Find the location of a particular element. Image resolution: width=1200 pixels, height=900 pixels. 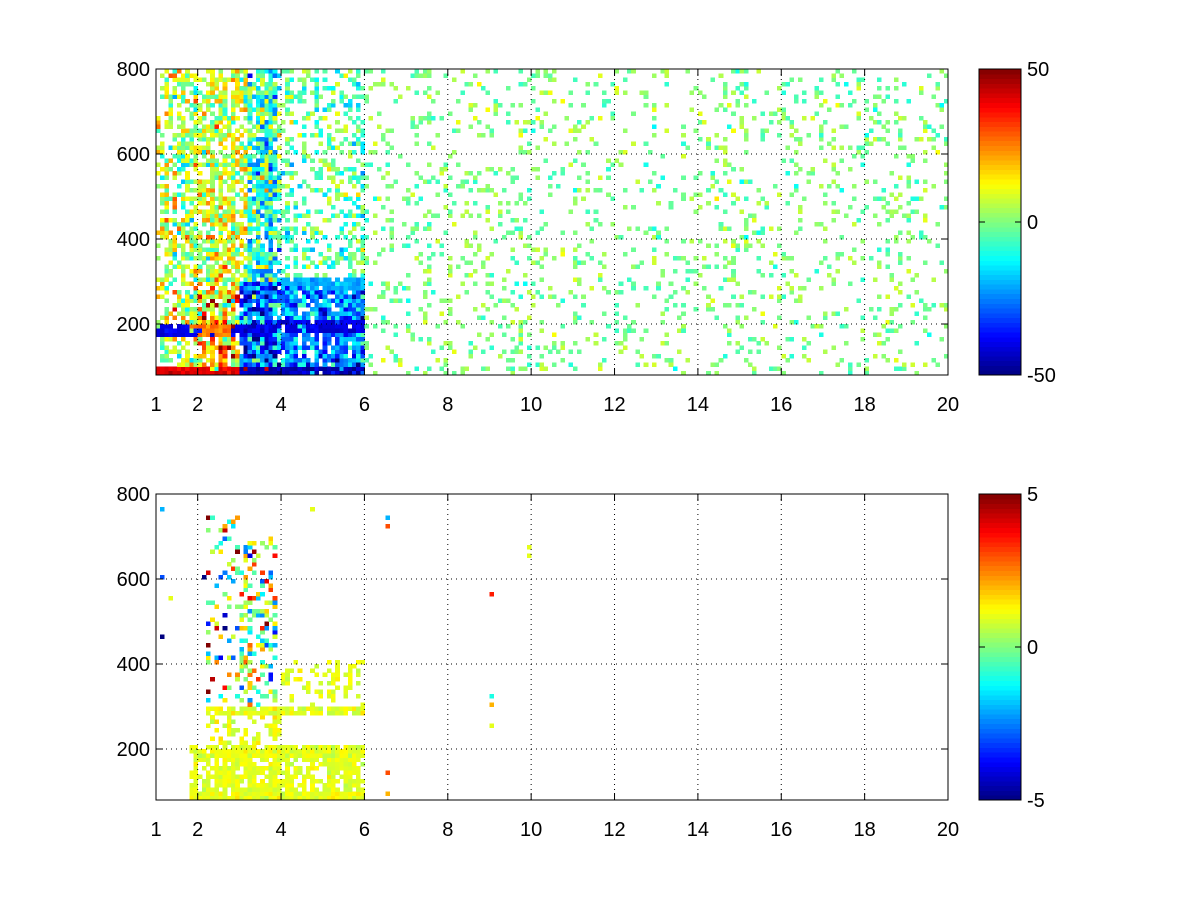

colorbar-tick-label: 0 is located at coordinates (1032, 223).